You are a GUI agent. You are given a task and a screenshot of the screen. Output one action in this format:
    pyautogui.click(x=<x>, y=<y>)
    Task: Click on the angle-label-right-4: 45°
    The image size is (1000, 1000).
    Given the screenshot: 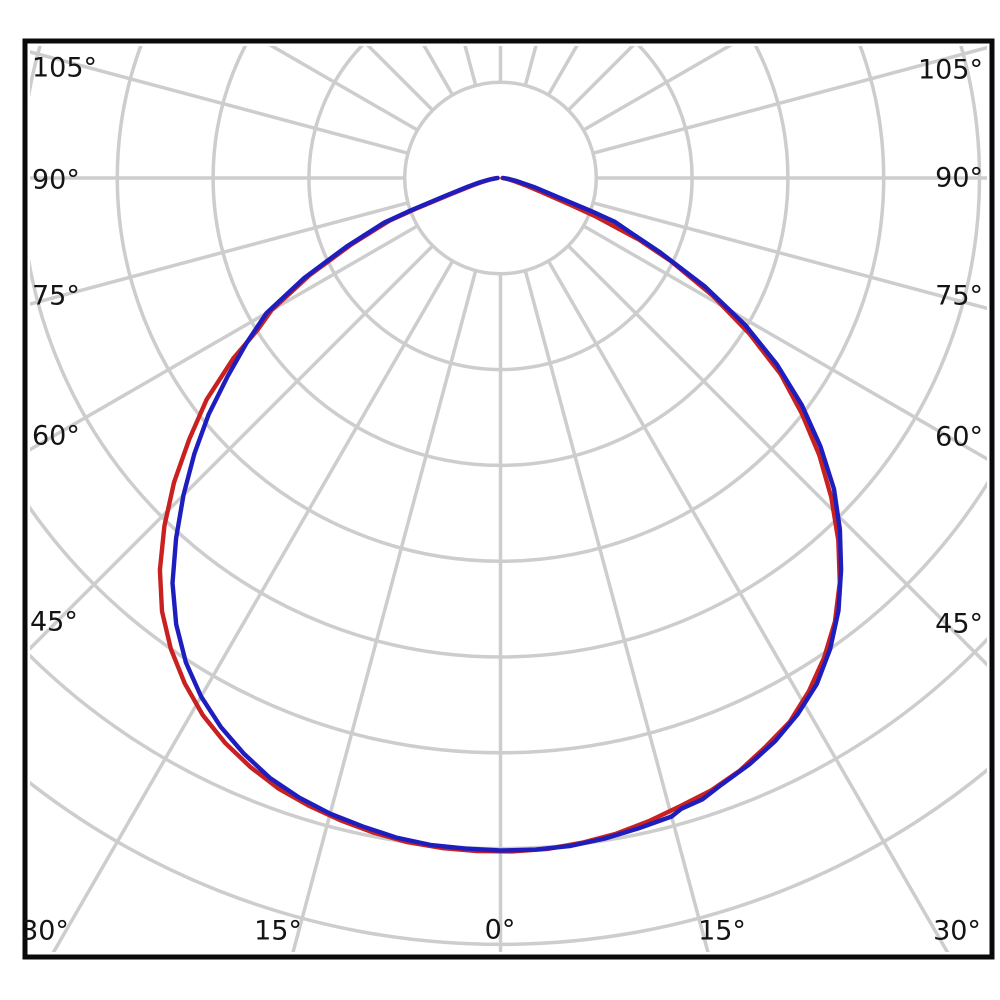 What is the action you would take?
    pyautogui.click(x=959, y=624)
    